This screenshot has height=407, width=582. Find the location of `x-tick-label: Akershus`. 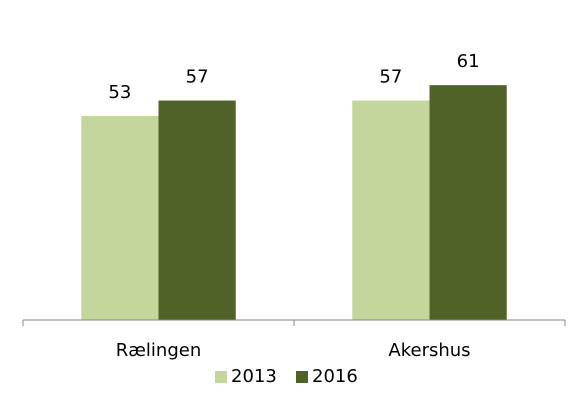

x-tick-label: Akershus is located at coordinates (429, 350).